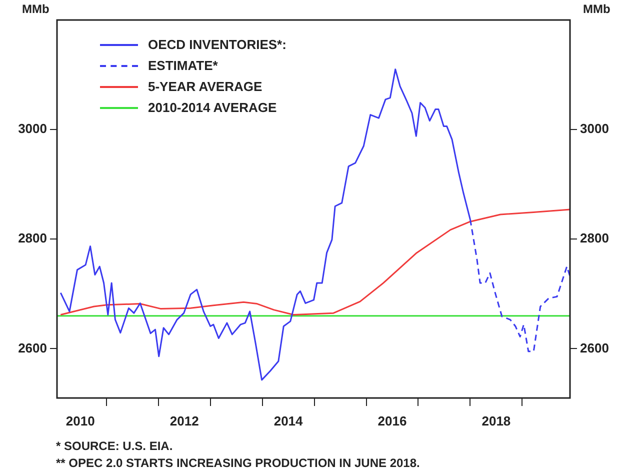 The width and height of the screenshot is (626, 476). I want to click on legend-label: 2010-2014 AVERAGE, so click(212, 107).